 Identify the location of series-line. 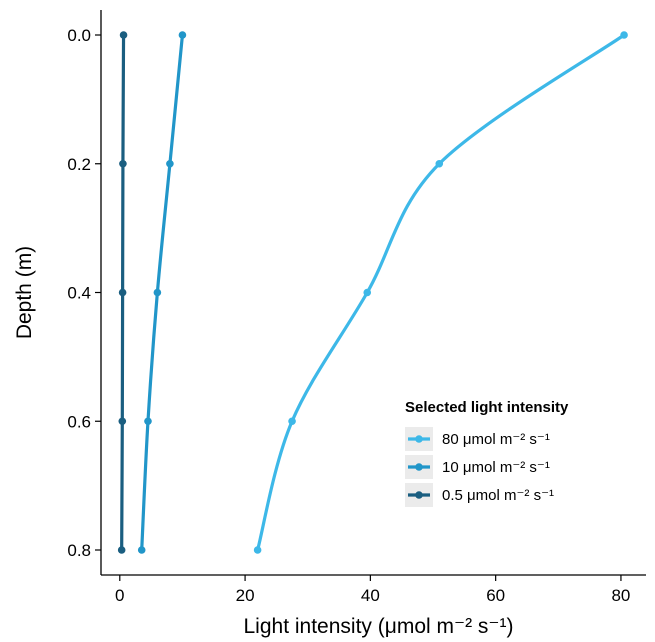
(162, 292).